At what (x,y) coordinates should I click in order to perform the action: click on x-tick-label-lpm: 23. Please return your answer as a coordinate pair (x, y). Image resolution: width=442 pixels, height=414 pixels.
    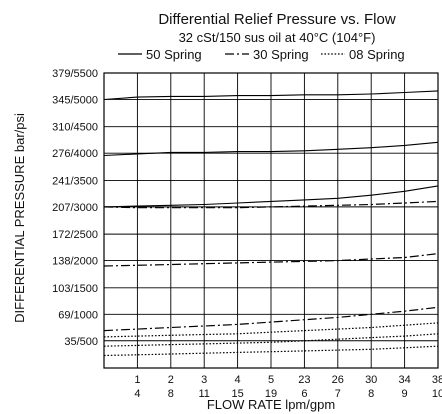
    Looking at the image, I should click on (304, 380).